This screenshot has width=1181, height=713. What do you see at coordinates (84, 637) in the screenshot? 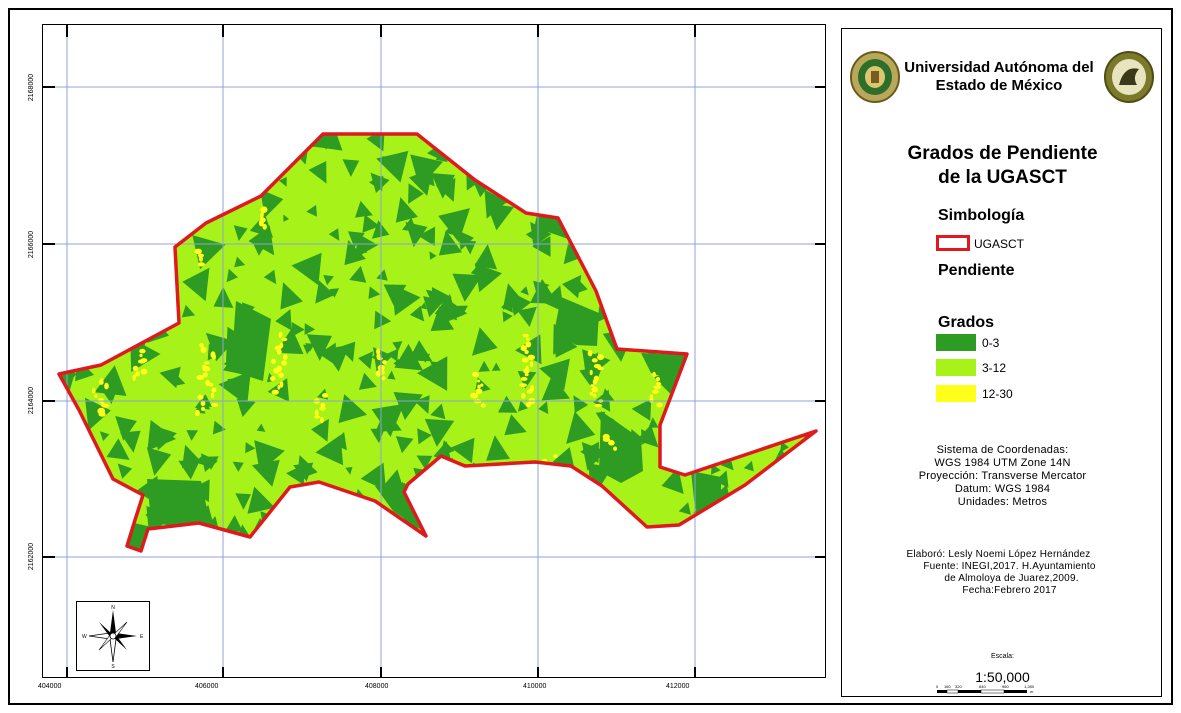
I see `west-label: W` at bounding box center [84, 637].